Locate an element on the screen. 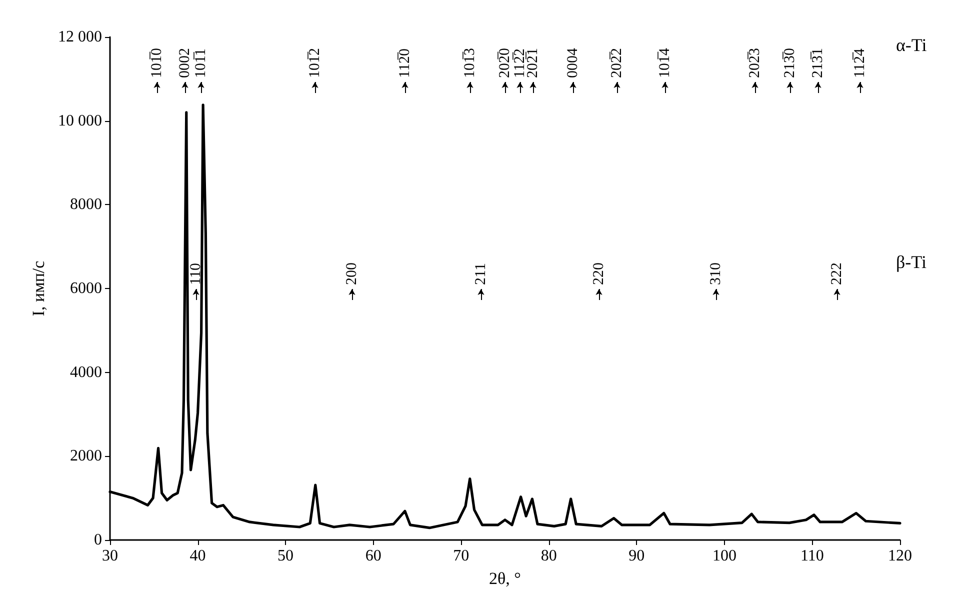 The height and width of the screenshot is (600, 962). annotation: 211 is located at coordinates (481, 274).